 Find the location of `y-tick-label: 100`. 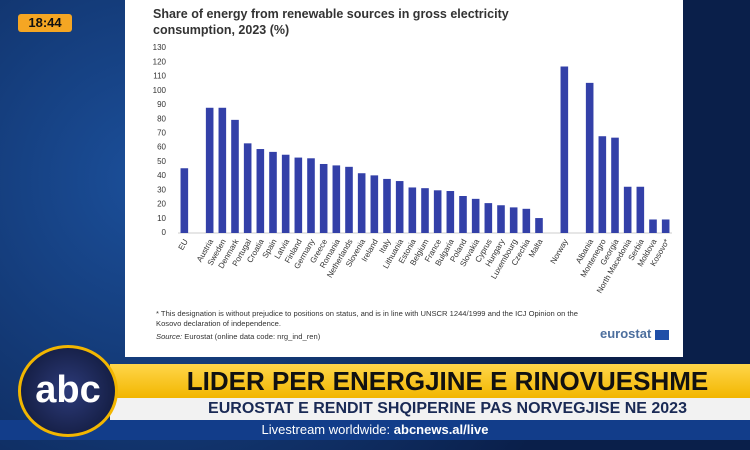

y-tick-label: 100 is located at coordinates (160, 90).